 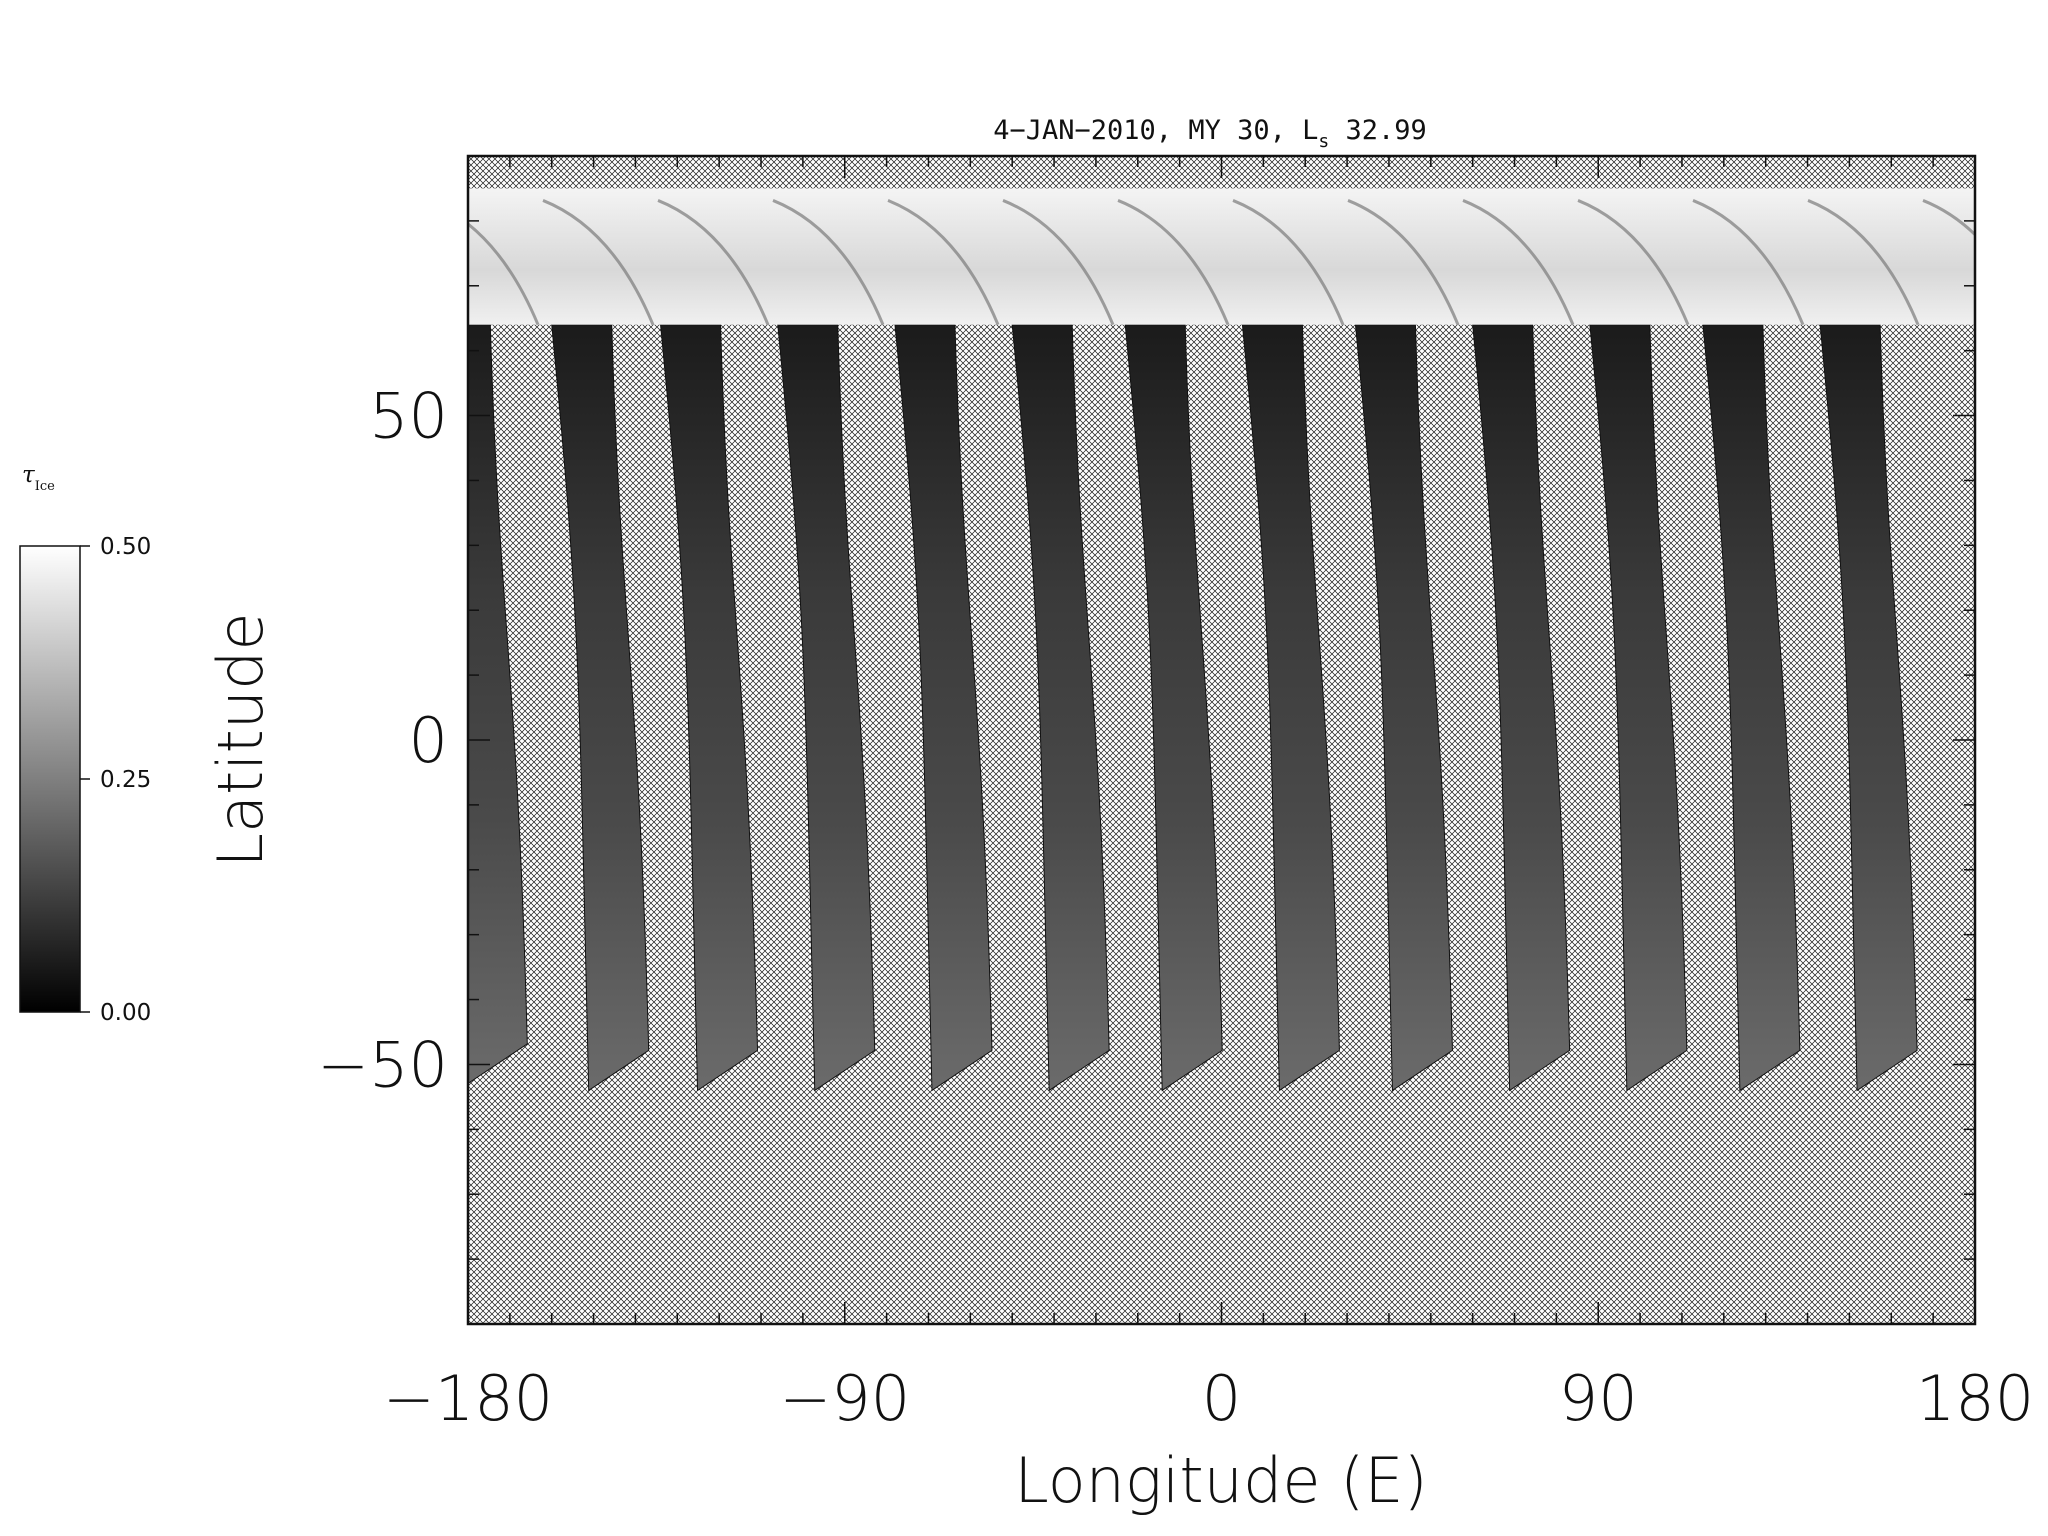 I want to click on y-tick-label: 50, so click(x=408, y=416).